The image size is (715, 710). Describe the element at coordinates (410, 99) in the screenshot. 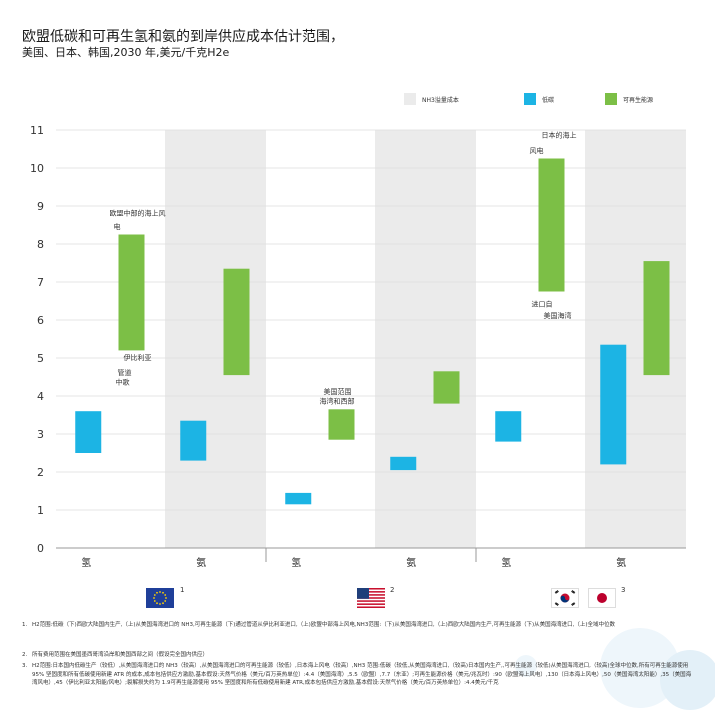

I see `legend-swatch-shading` at that location.